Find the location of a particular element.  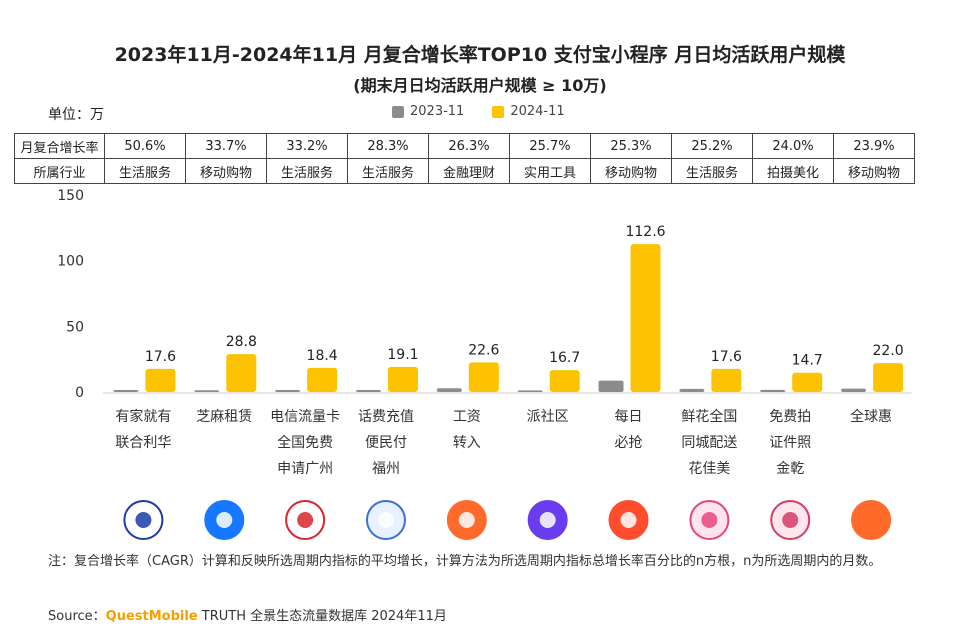

x-category-label: 必抢 is located at coordinates (629, 442).